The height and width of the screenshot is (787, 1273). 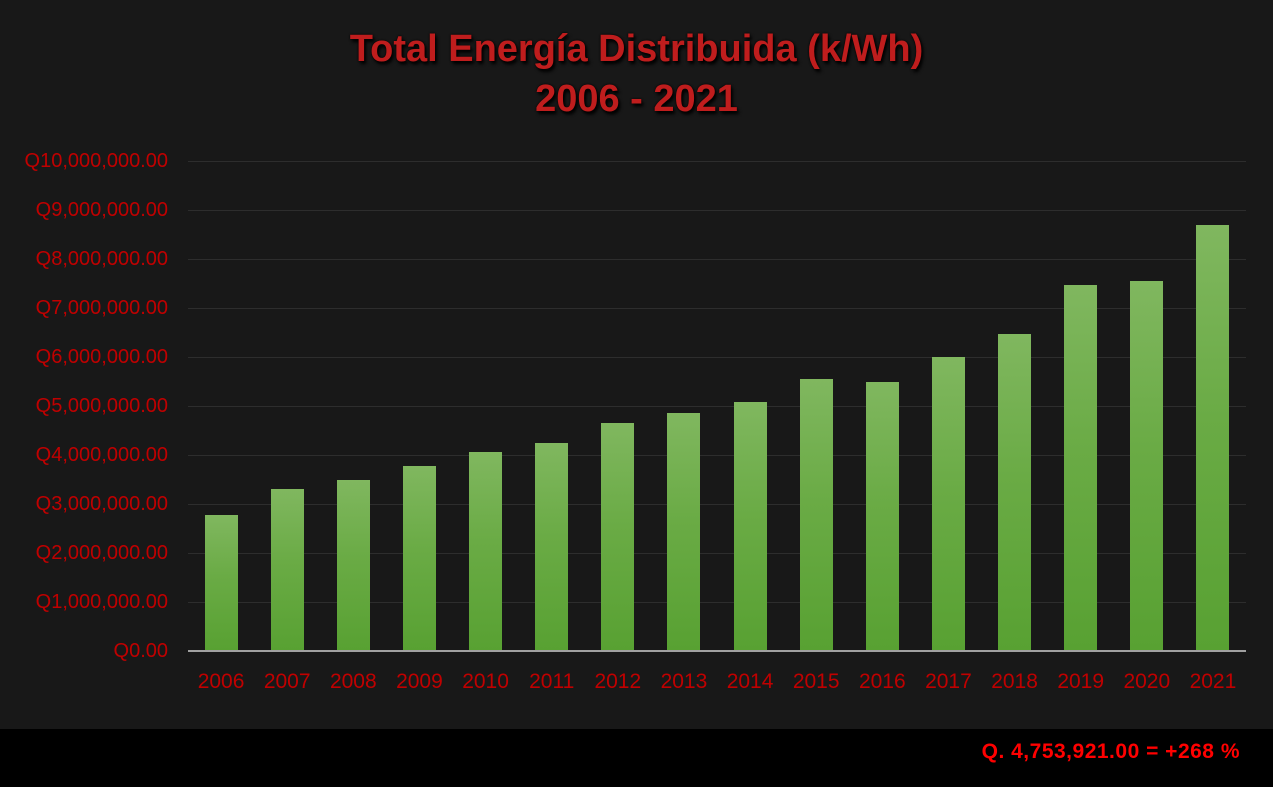 What do you see at coordinates (618, 681) in the screenshot?
I see `x-tick-label-2012: 2012` at bounding box center [618, 681].